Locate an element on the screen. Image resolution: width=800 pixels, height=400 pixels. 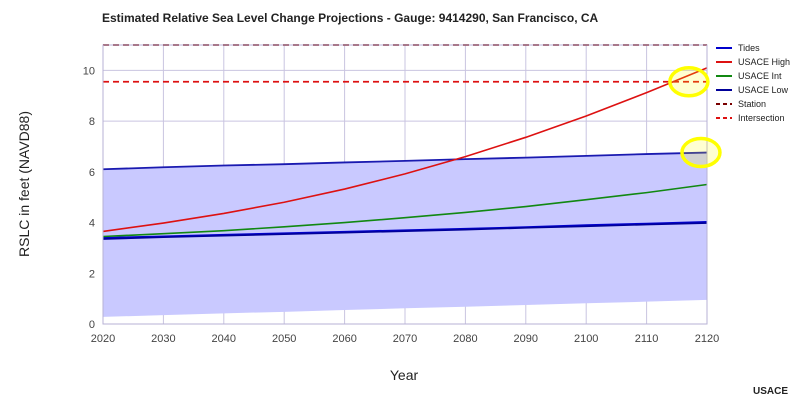
legend-label: USACE Low is located at coordinates (763, 90).